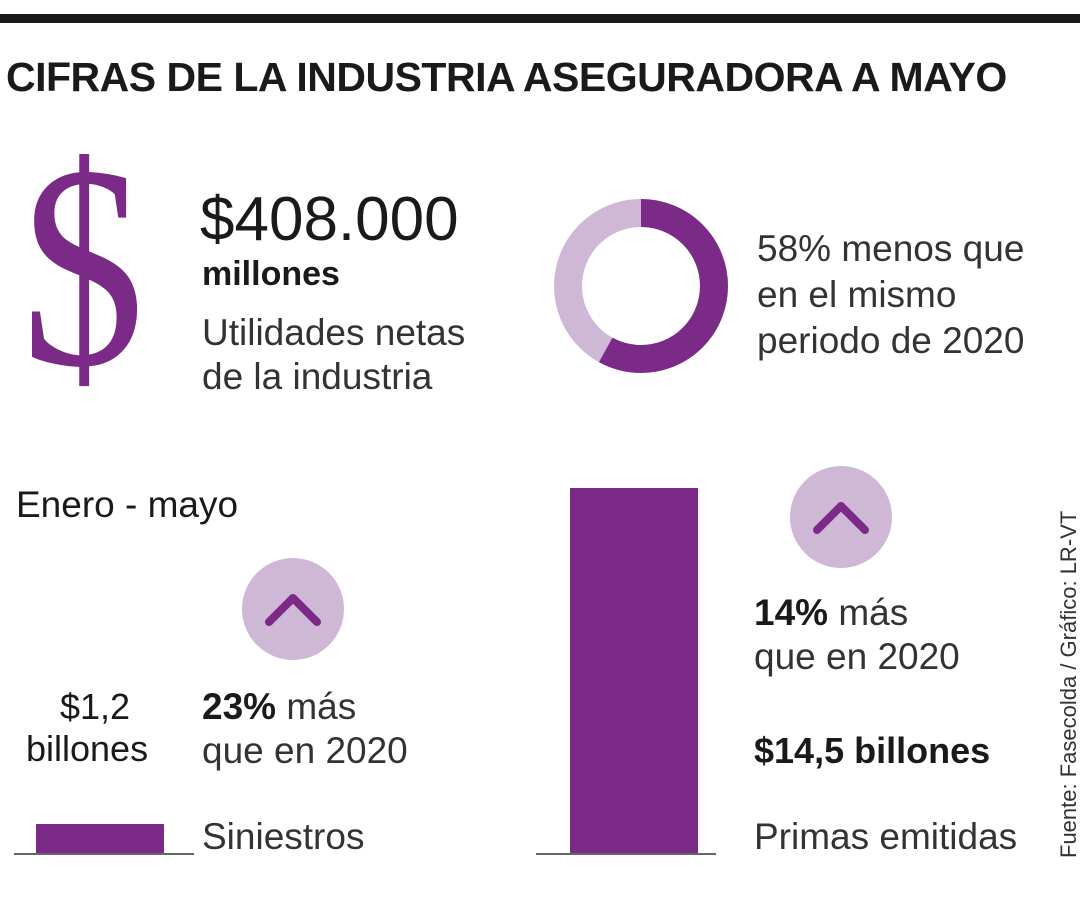 Image resolution: width=1080 pixels, height=900 pixels. Describe the element at coordinates (83, 266) in the screenshot. I see `dollar-sign-icon: $` at that location.